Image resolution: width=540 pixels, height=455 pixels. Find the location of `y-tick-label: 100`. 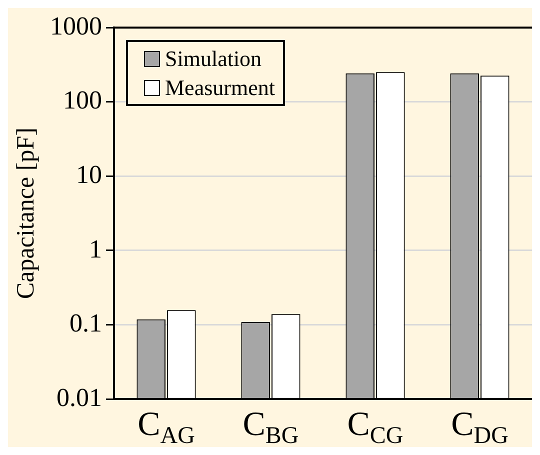

y-tick-label: 100 is located at coordinates (82, 100).